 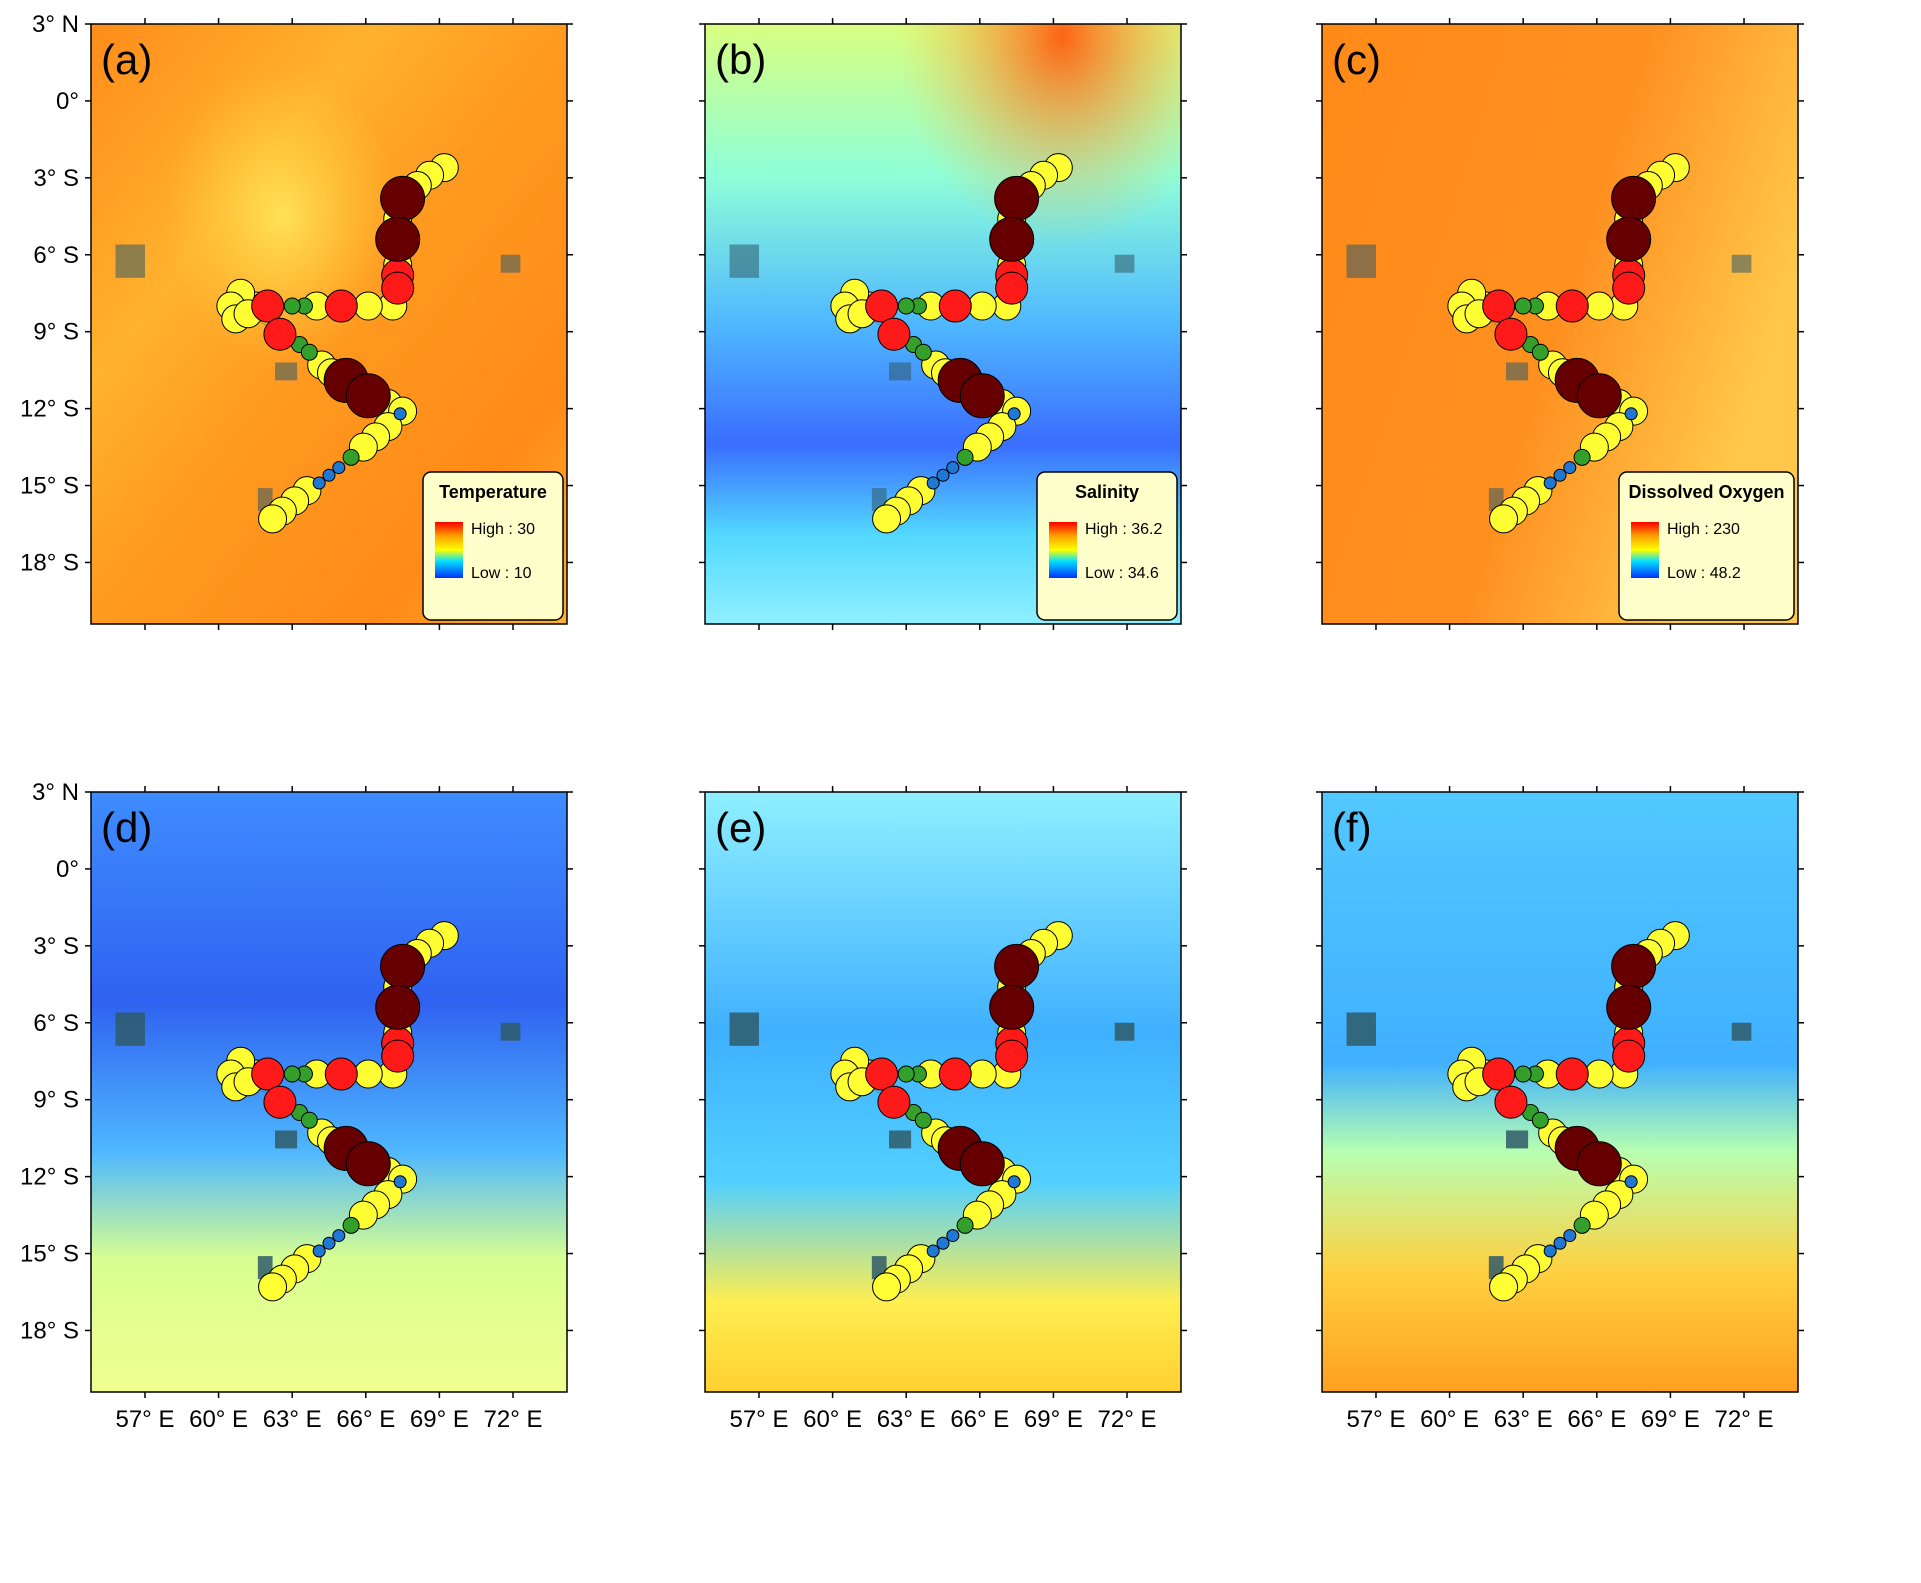 I want to click on lon-label: 69° E, so click(x=1053, y=1419).